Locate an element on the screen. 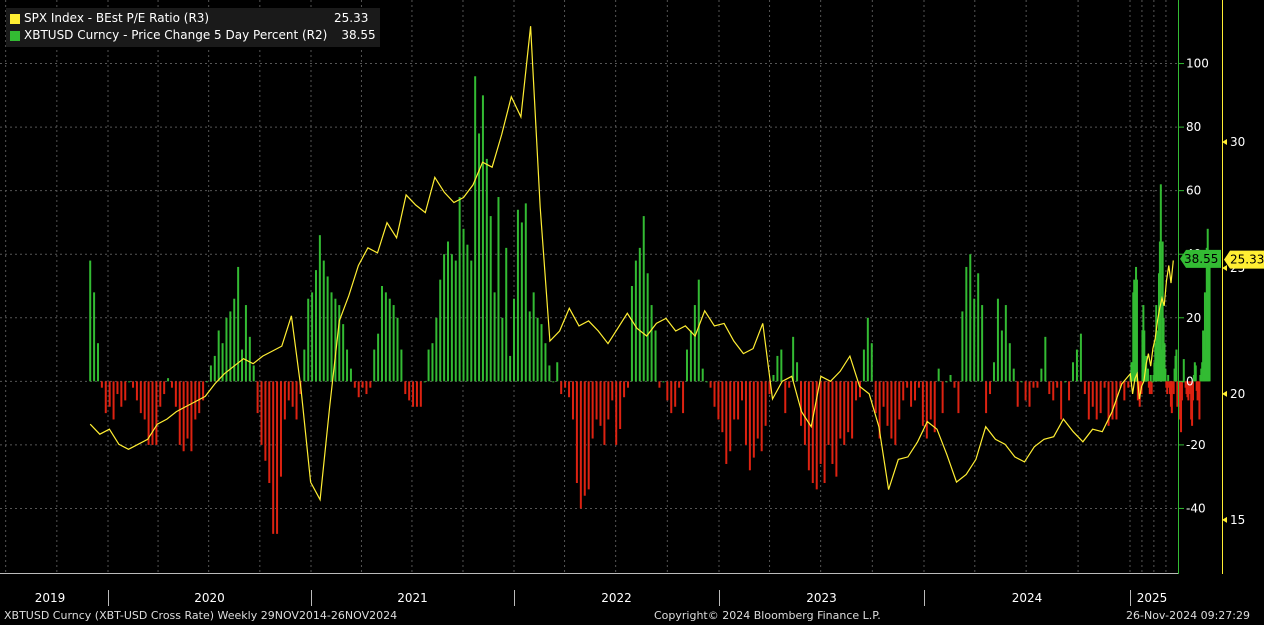  x-year-label: 2025 is located at coordinates (1152, 598).